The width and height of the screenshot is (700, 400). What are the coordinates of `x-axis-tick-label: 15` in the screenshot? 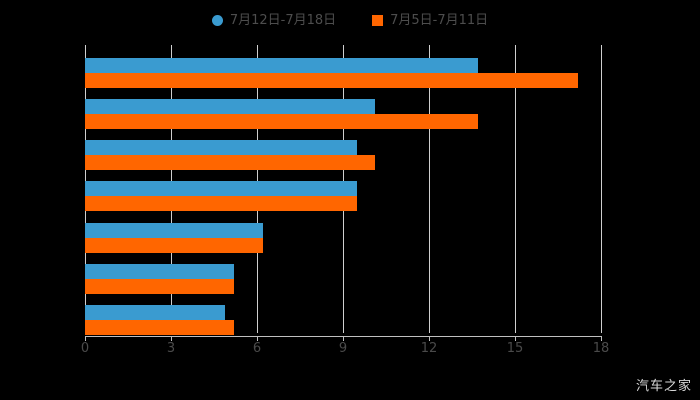 It's located at (515, 348).